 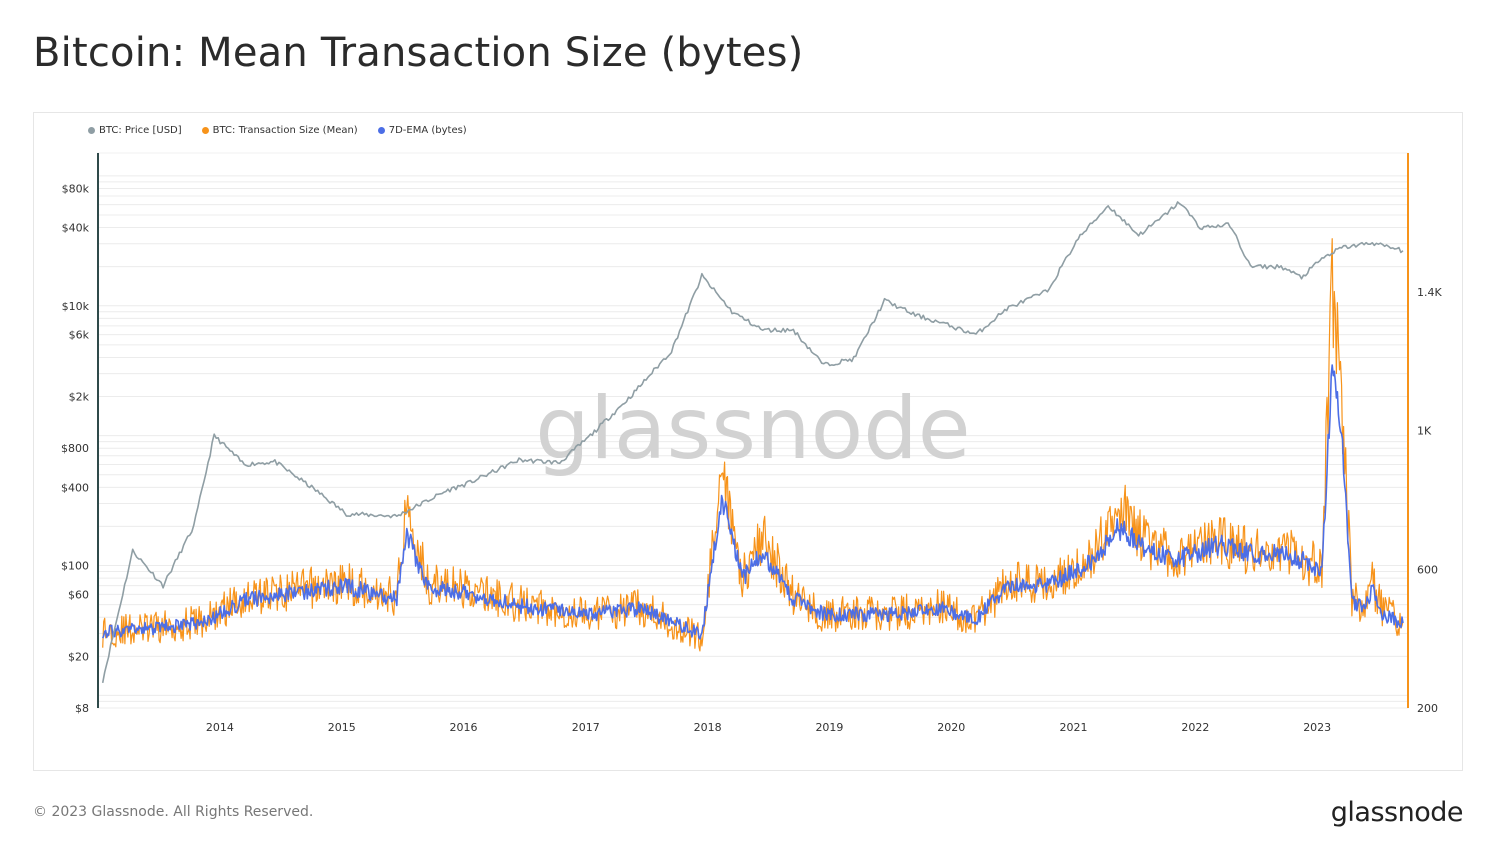 I want to click on y-right-tick-label: 1.4K, so click(x=1429, y=292).